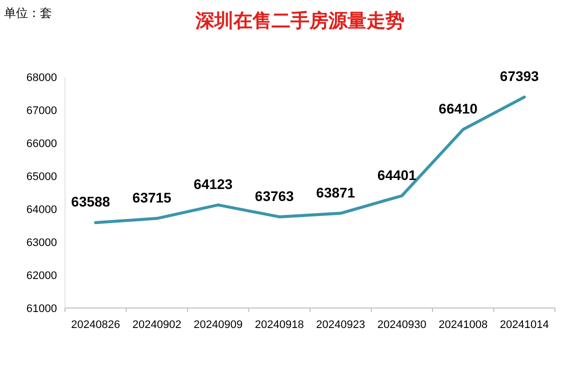 Image resolution: width=572 pixels, height=365 pixels. Describe the element at coordinates (41, 111) in the screenshot. I see `y-tick-label: 67000` at that location.